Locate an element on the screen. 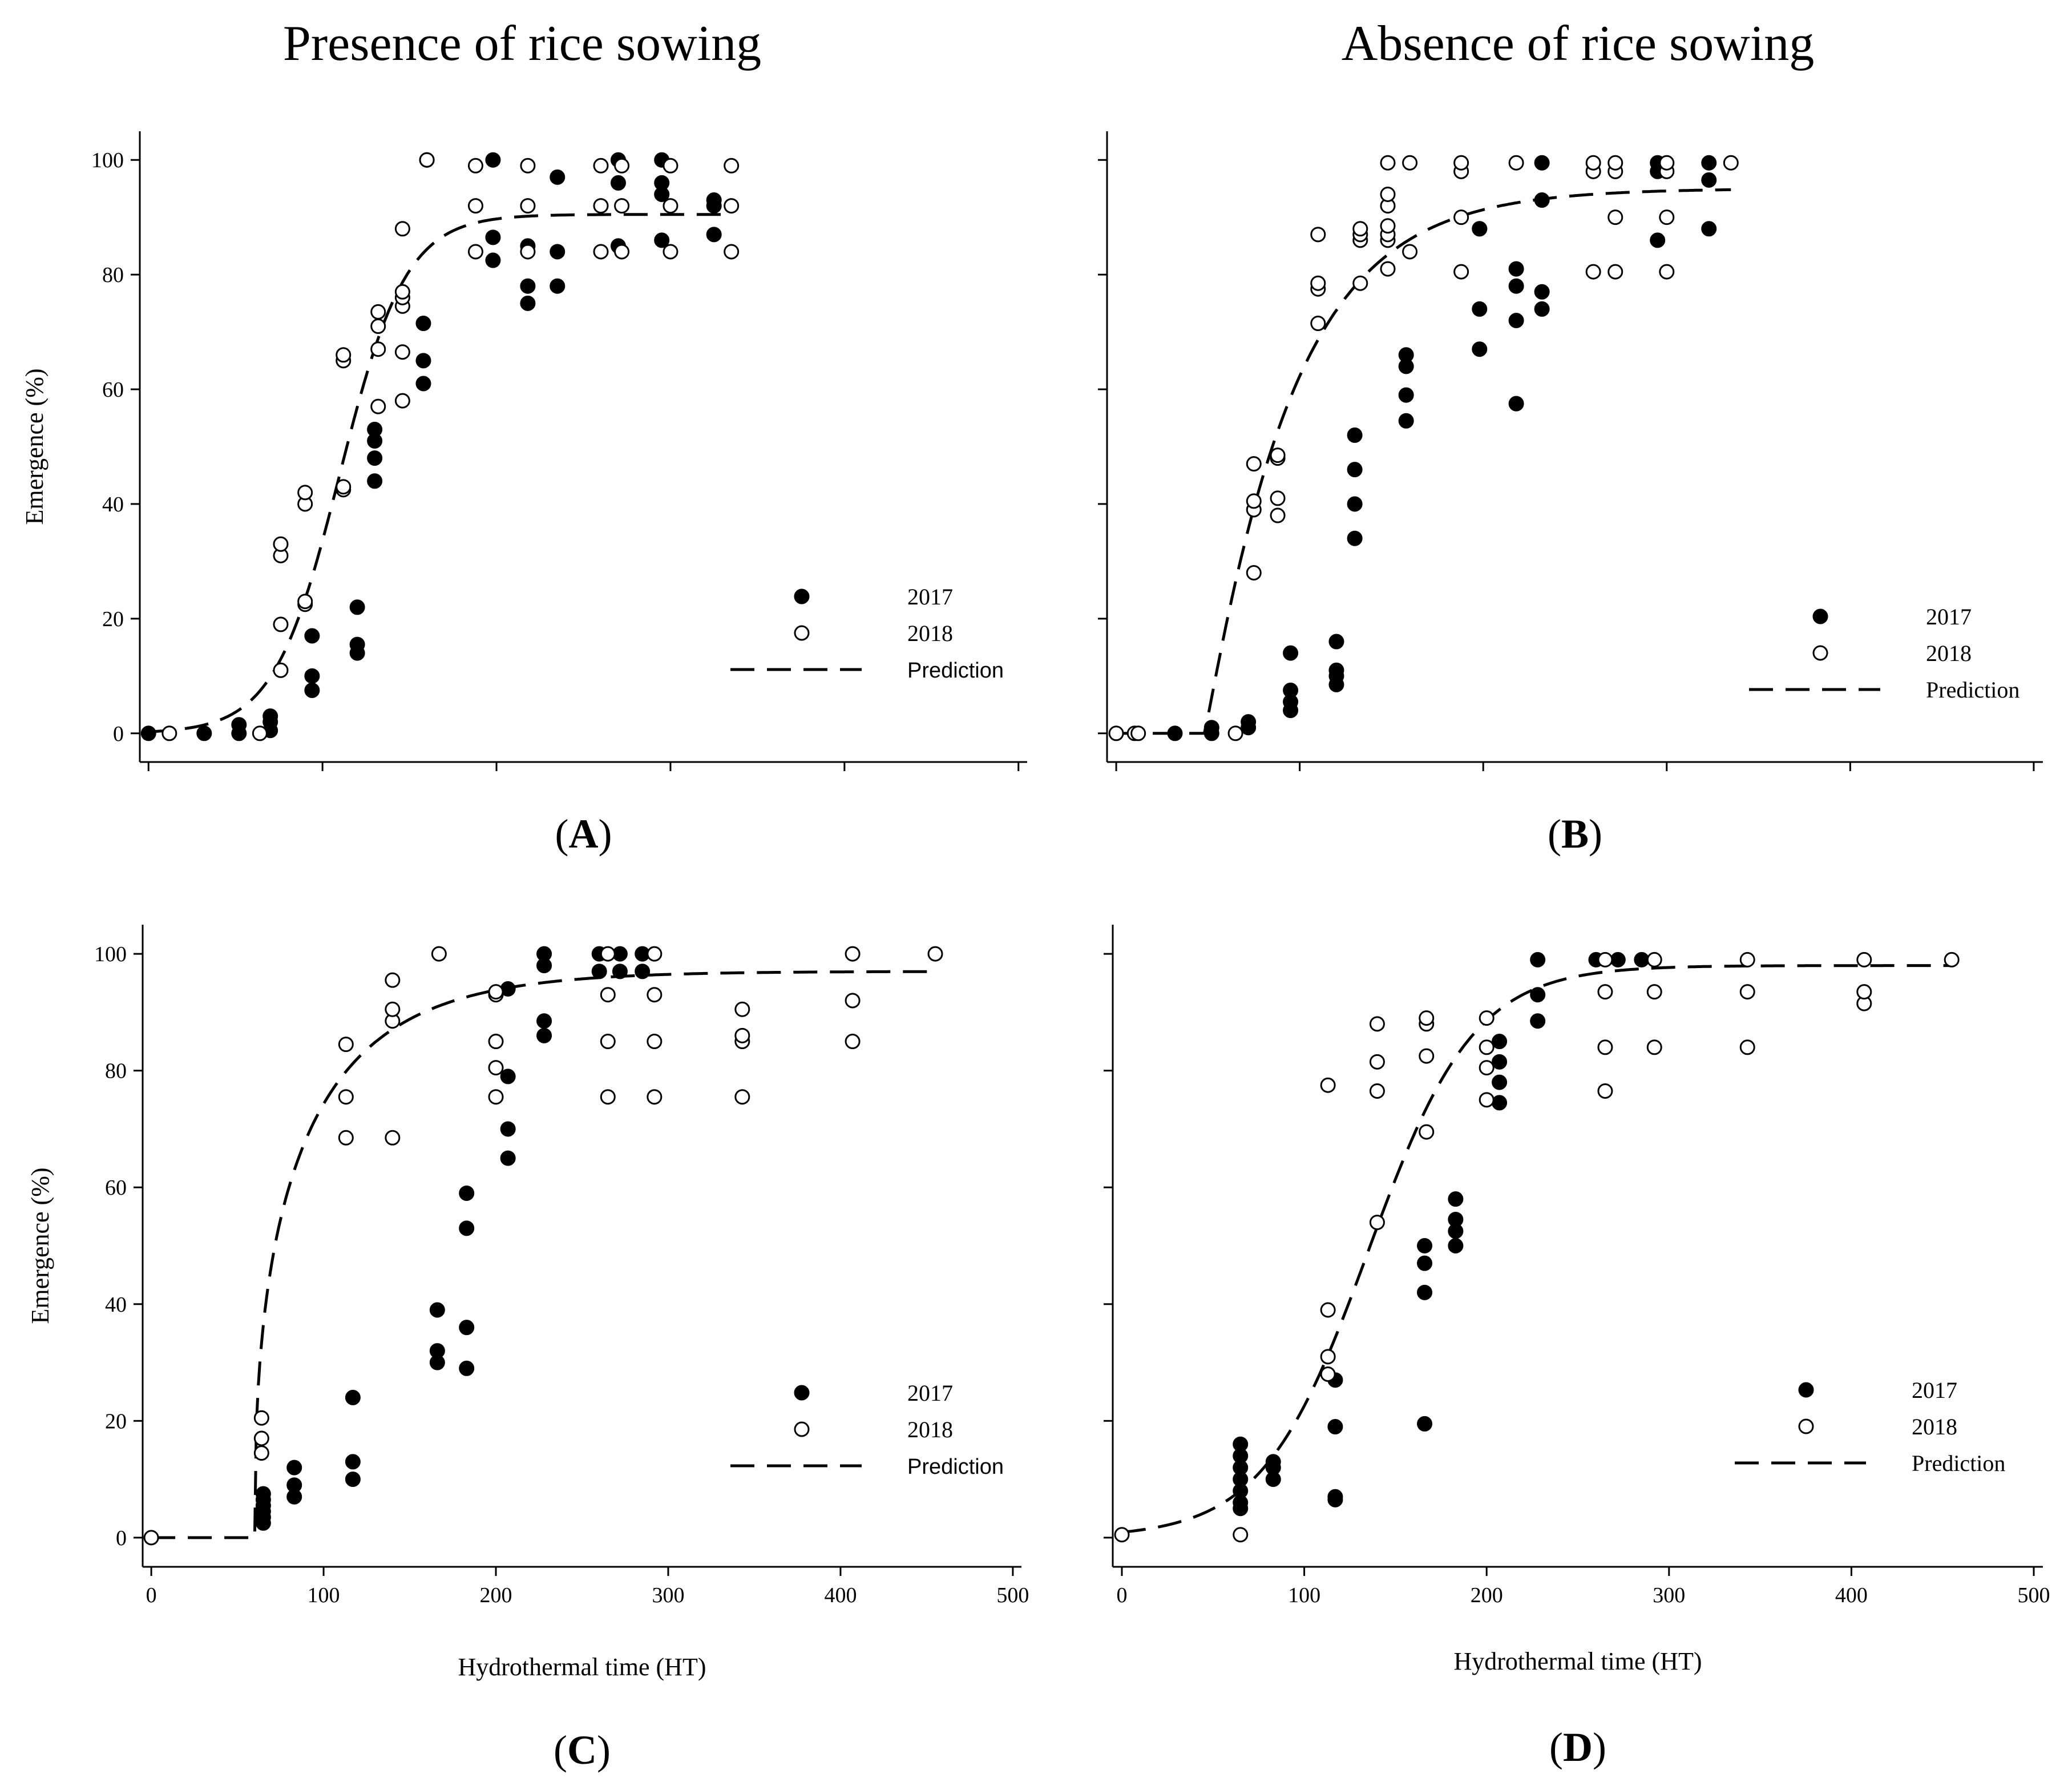 The height and width of the screenshot is (1790, 2072). legend-label-2018-c: 2018 is located at coordinates (930, 1429).